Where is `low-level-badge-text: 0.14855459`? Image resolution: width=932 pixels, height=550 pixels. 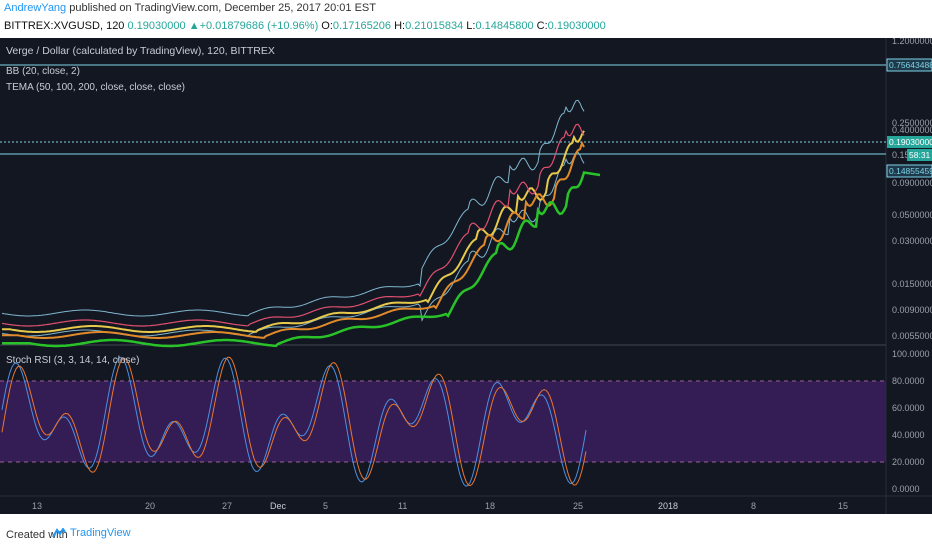
low-level-badge-text: 0.14855459 is located at coordinates (910, 171).